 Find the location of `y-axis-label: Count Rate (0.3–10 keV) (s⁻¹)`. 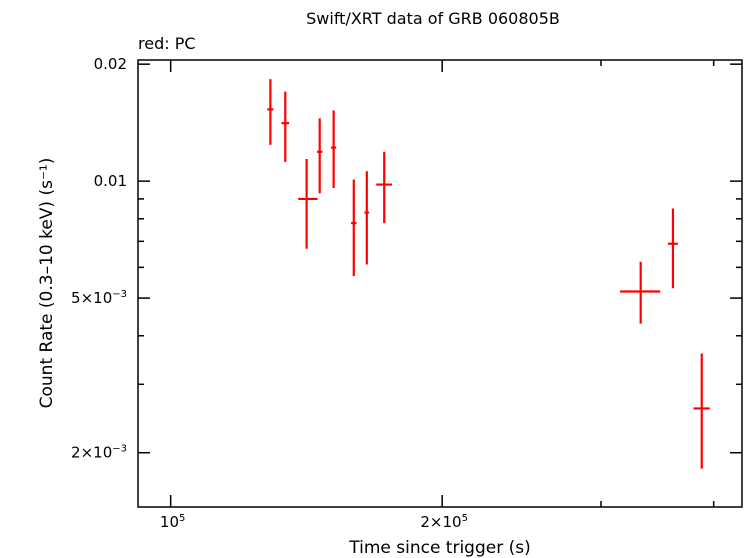

y-axis-label: Count Rate (0.3–10 keV) (s⁻¹) is located at coordinates (47, 283).